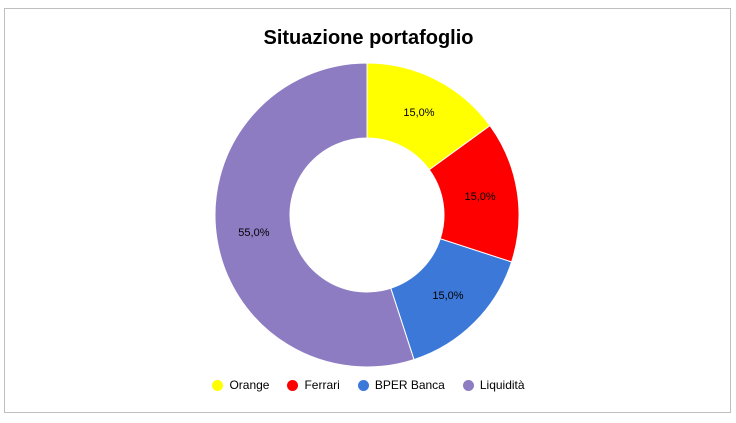 The width and height of the screenshot is (736, 423). Describe the element at coordinates (418, 113) in the screenshot. I see `data-label-orange: 15,0%` at that location.